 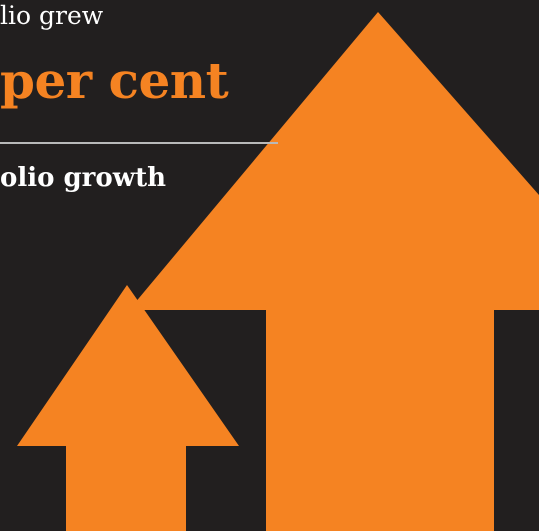 I want to click on headline-top-text: lio grew, so click(x=52, y=15).